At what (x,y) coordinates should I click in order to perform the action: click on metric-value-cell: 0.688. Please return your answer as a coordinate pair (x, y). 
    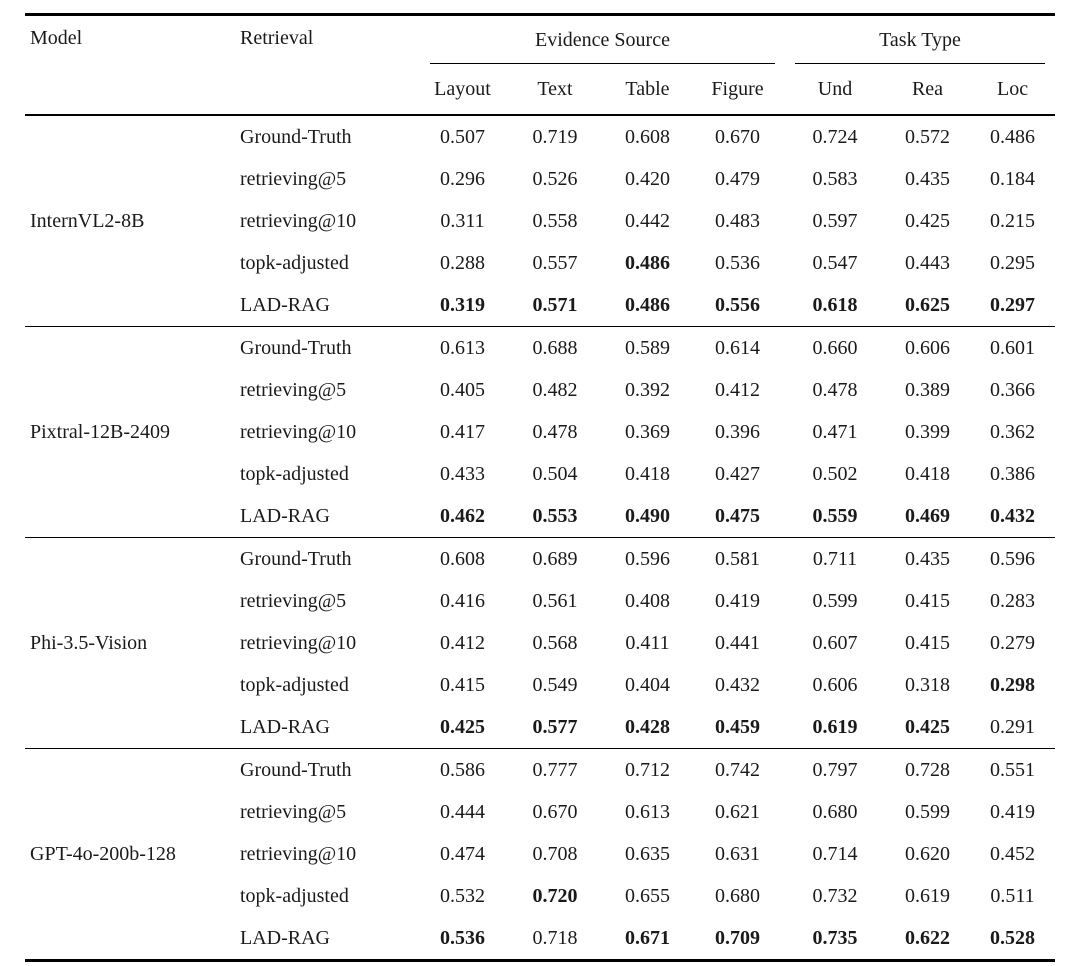
    Looking at the image, I should click on (555, 347).